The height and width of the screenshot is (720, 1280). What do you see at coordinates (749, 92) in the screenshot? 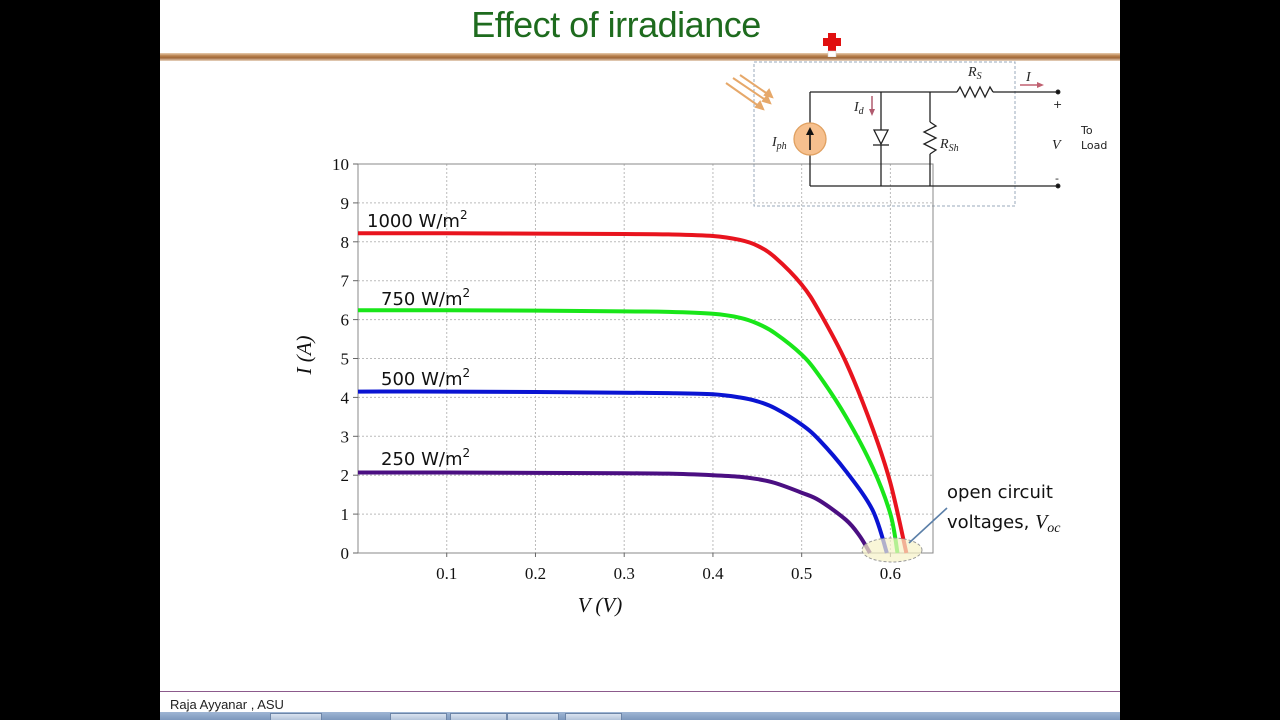
I see `sunlight-rays-icon` at bounding box center [749, 92].